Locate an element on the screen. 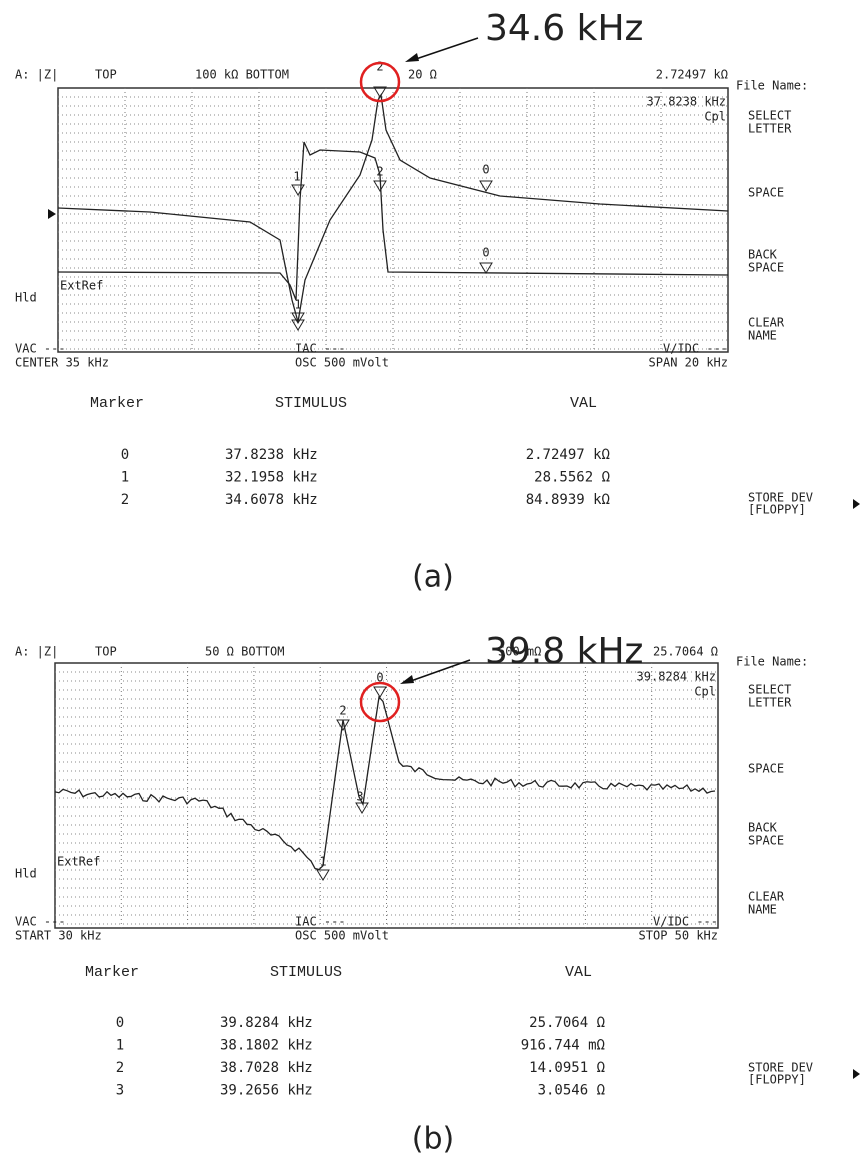 The width and height of the screenshot is (867, 1172). softkey-label: LETTER is located at coordinates (770, 129).